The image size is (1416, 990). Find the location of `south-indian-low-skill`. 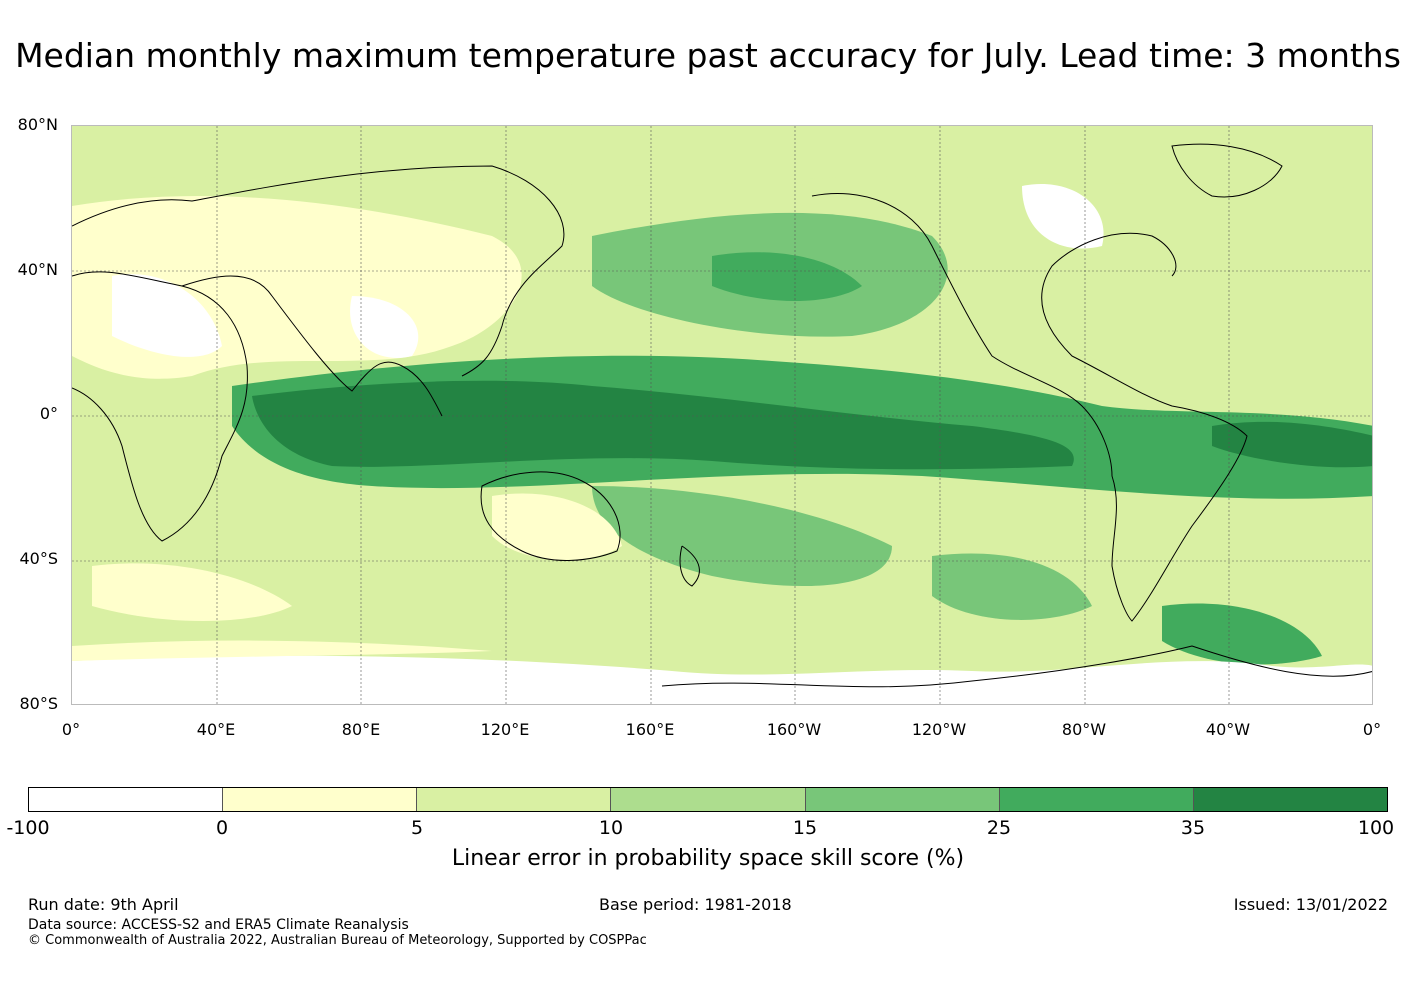

south-indian-low-skill is located at coordinates (192, 592).